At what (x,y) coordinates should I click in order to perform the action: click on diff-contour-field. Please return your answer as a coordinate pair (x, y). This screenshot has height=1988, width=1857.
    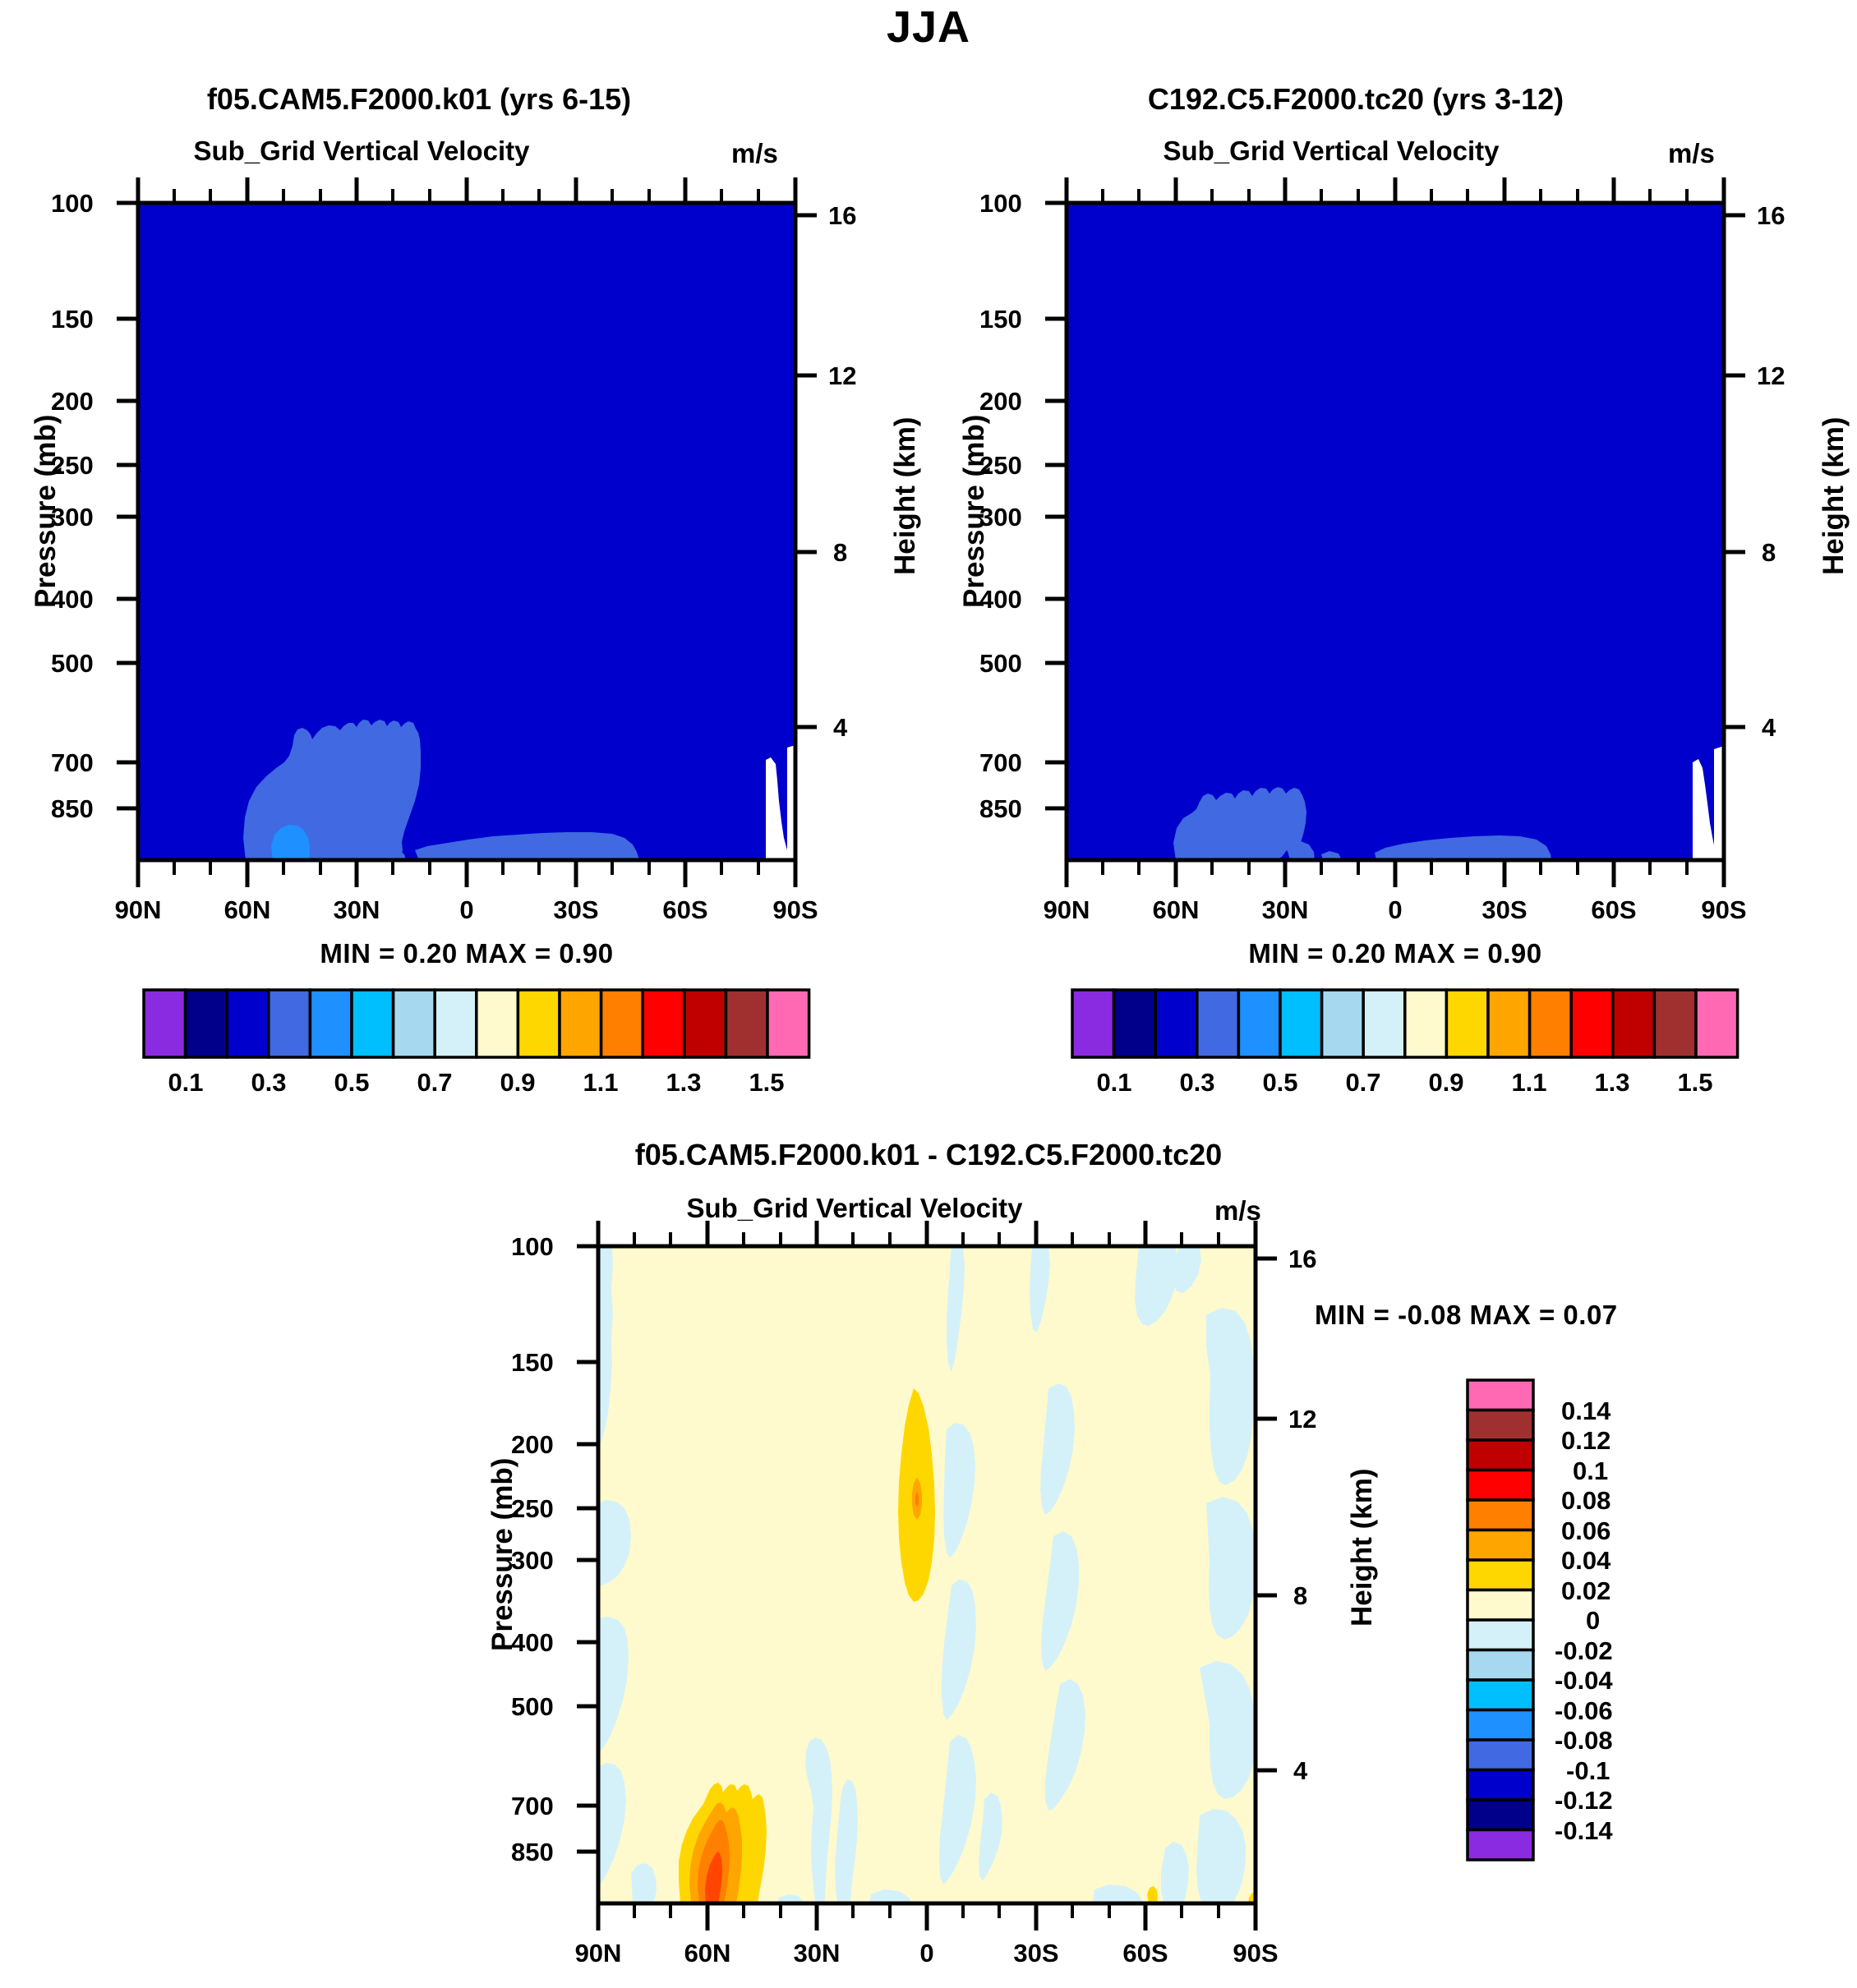
    Looking at the image, I should click on (927, 1574).